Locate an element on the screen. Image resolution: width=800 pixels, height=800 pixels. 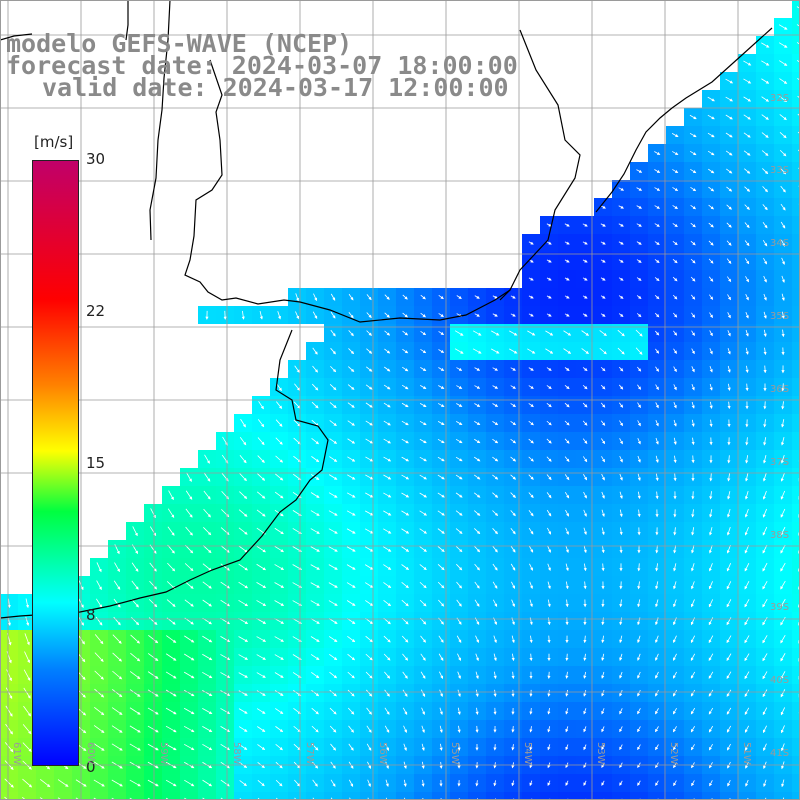
lon-label: 53W is located at coordinates (600, 753).